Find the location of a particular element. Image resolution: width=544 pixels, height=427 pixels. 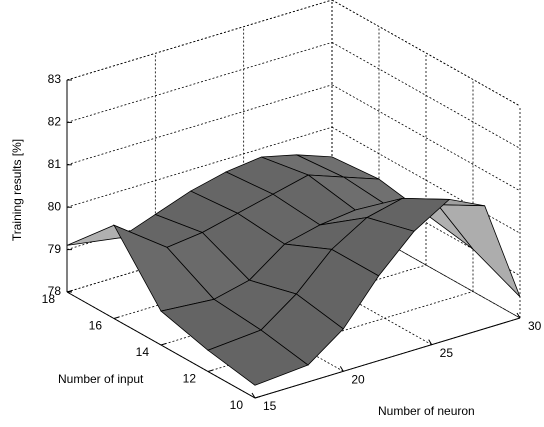

z-axis-label: Training results [%] is located at coordinates (17, 190).